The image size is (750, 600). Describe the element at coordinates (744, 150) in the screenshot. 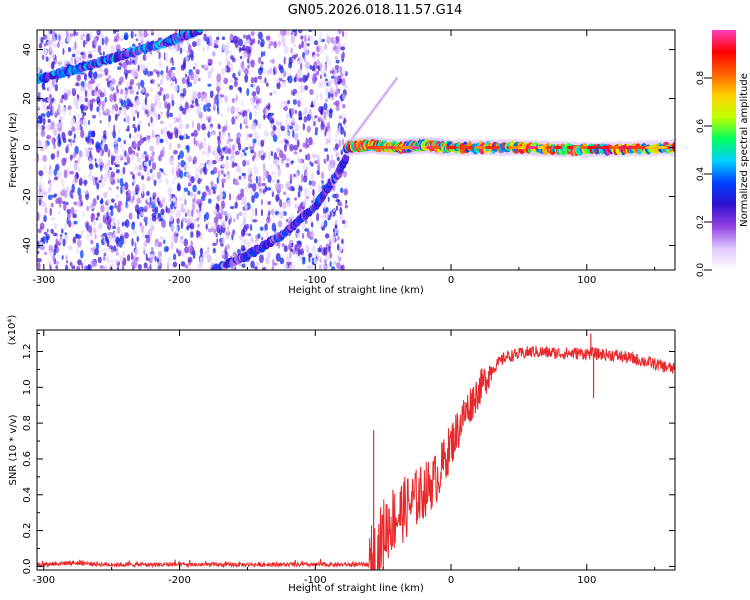

I see `colorbar-label: Normalized spectral amplitude` at that location.